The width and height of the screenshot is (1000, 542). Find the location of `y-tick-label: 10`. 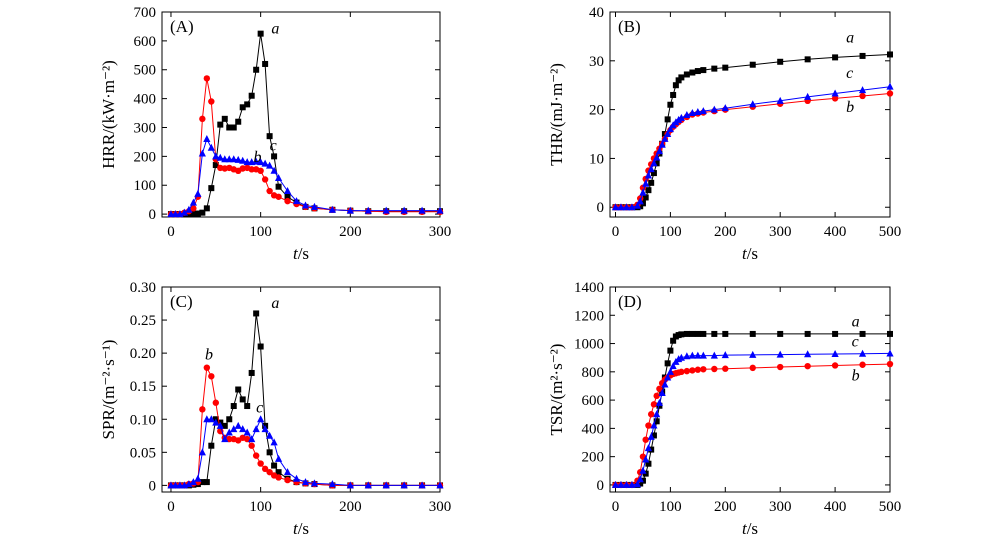

y-tick-label: 10 is located at coordinates (596, 159).